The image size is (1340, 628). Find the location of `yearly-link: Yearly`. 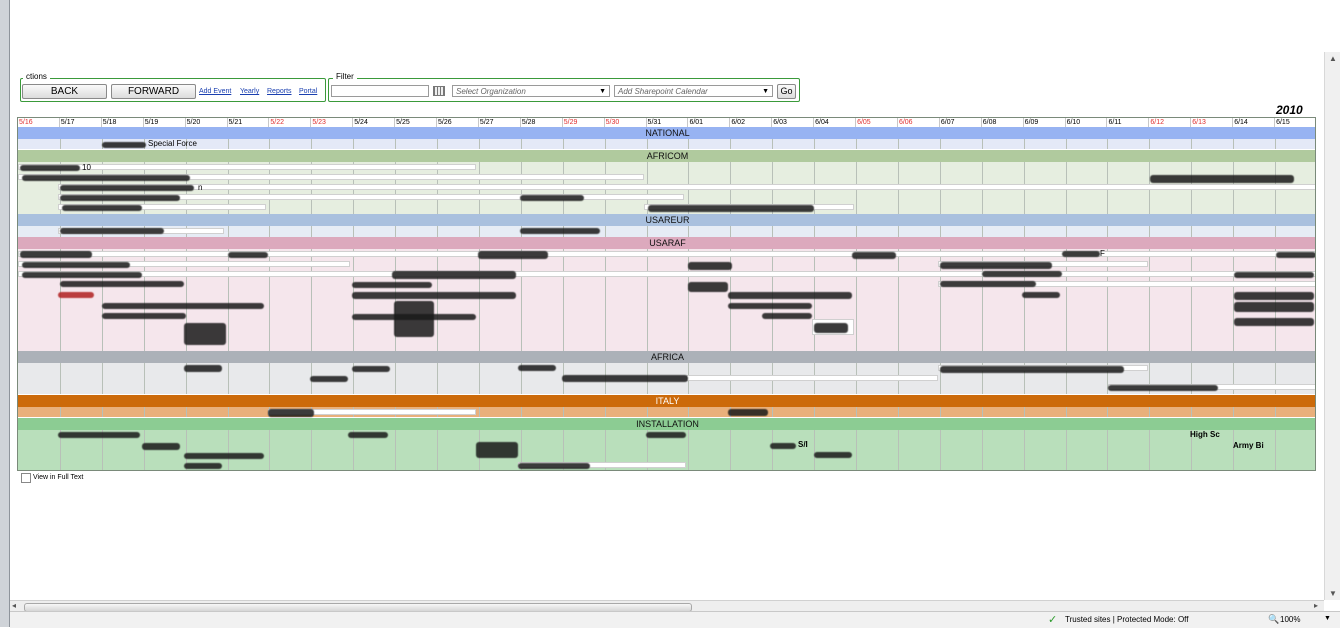

yearly-link: Yearly is located at coordinates (250, 91).